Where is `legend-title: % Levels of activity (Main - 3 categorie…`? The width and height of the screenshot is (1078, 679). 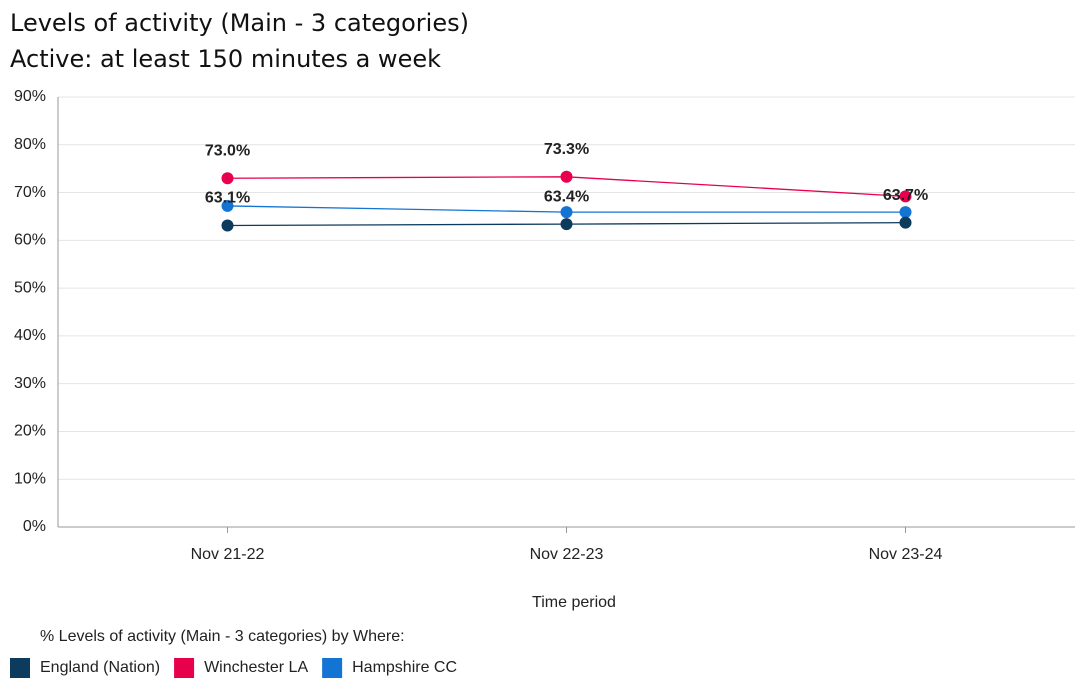 legend-title: % Levels of activity (Main - 3 categorie… is located at coordinates (222, 636).